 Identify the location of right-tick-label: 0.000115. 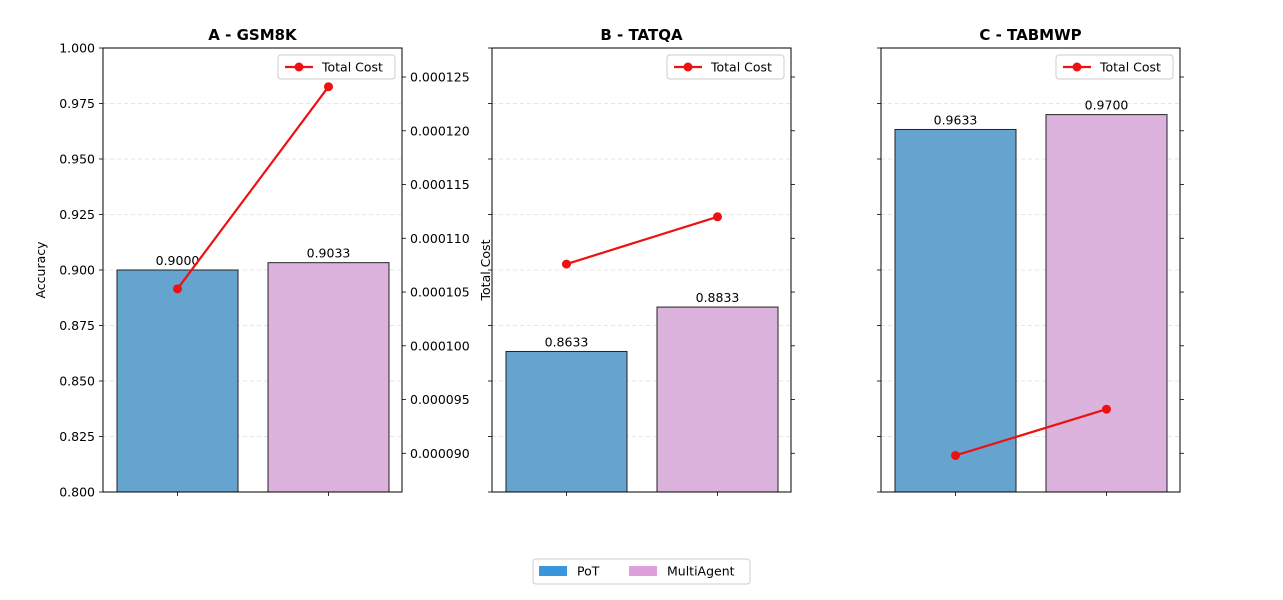
(440, 184).